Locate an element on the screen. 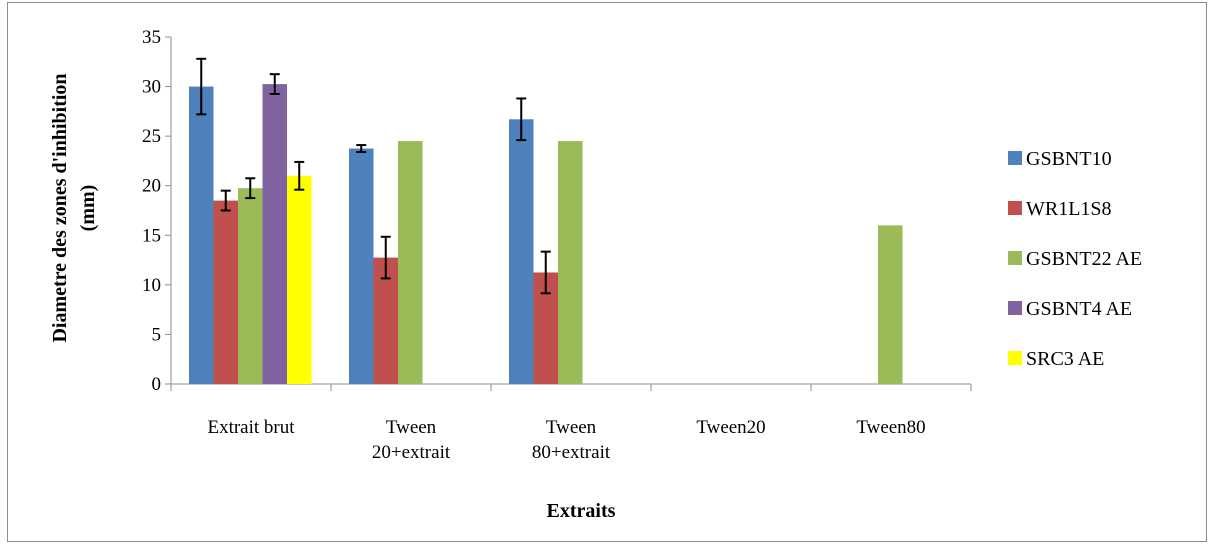 The height and width of the screenshot is (547, 1215). x-category-label: Tween 80+extrait is located at coordinates (571, 440).